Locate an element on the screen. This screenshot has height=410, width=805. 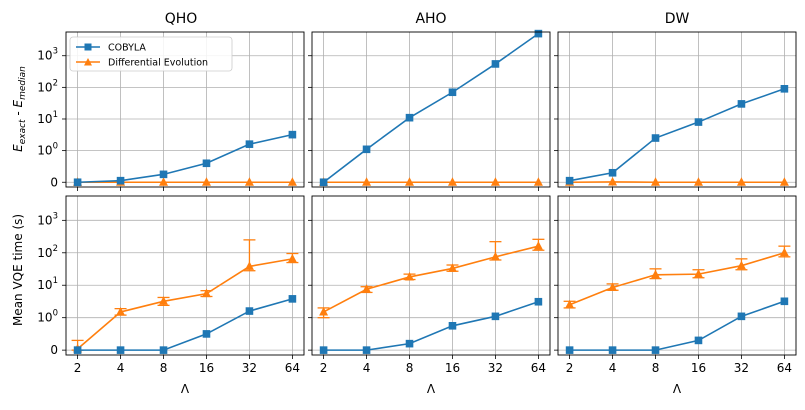
panel-frame-r1-c2 is located at coordinates (677, 275).